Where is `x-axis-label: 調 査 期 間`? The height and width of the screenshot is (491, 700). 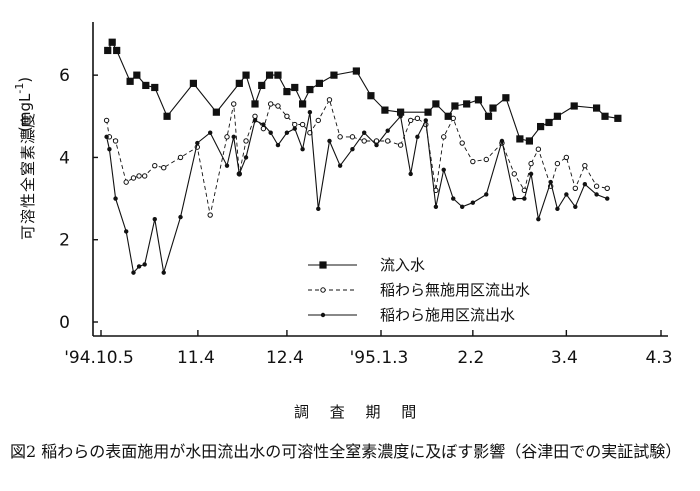
x-axis-label: 調 査 期 間 is located at coordinates (359, 412).